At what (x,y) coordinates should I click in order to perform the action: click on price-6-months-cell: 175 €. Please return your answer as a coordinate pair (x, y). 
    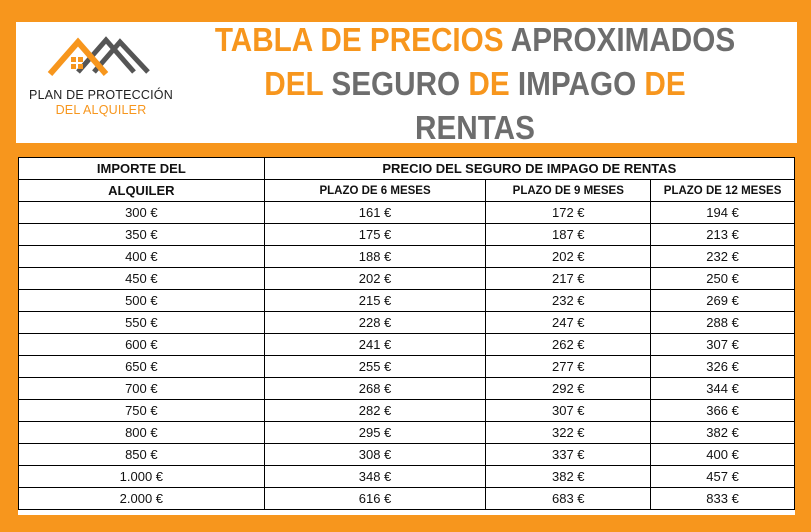
    Looking at the image, I should click on (375, 234).